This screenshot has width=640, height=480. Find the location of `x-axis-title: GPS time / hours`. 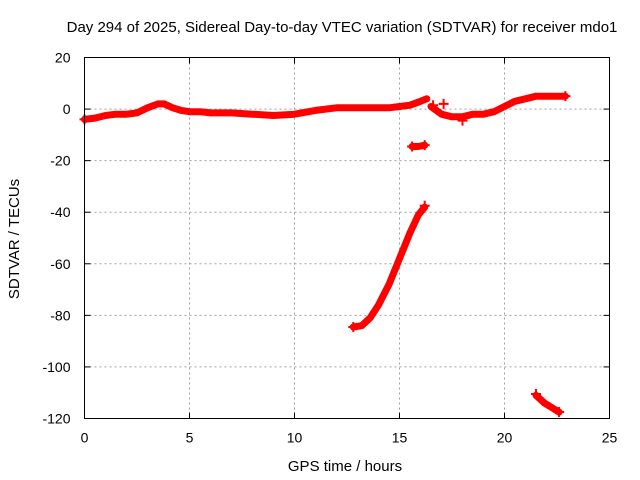

x-axis-title: GPS time / hours is located at coordinates (345, 466).